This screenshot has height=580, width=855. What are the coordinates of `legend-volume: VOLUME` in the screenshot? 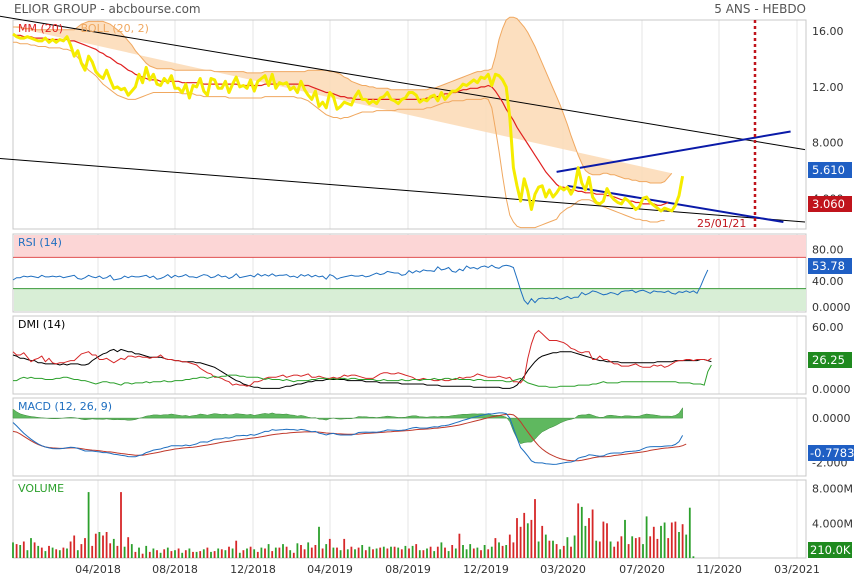 It's located at (41, 488).